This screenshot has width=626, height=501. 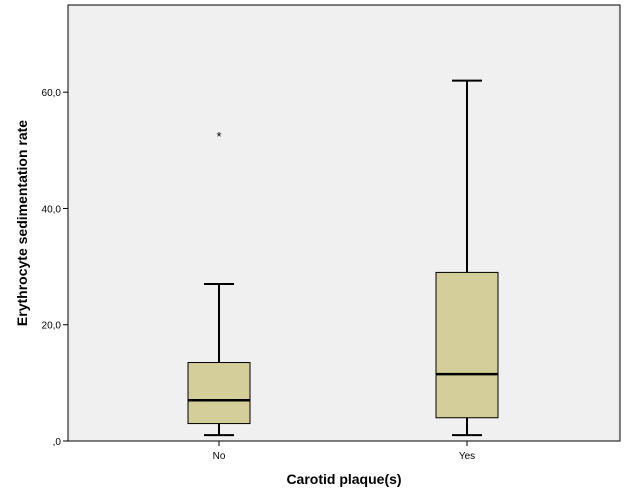 I want to click on y-axis: ,0 20,0 40,0 60,0, so click(x=55, y=268).